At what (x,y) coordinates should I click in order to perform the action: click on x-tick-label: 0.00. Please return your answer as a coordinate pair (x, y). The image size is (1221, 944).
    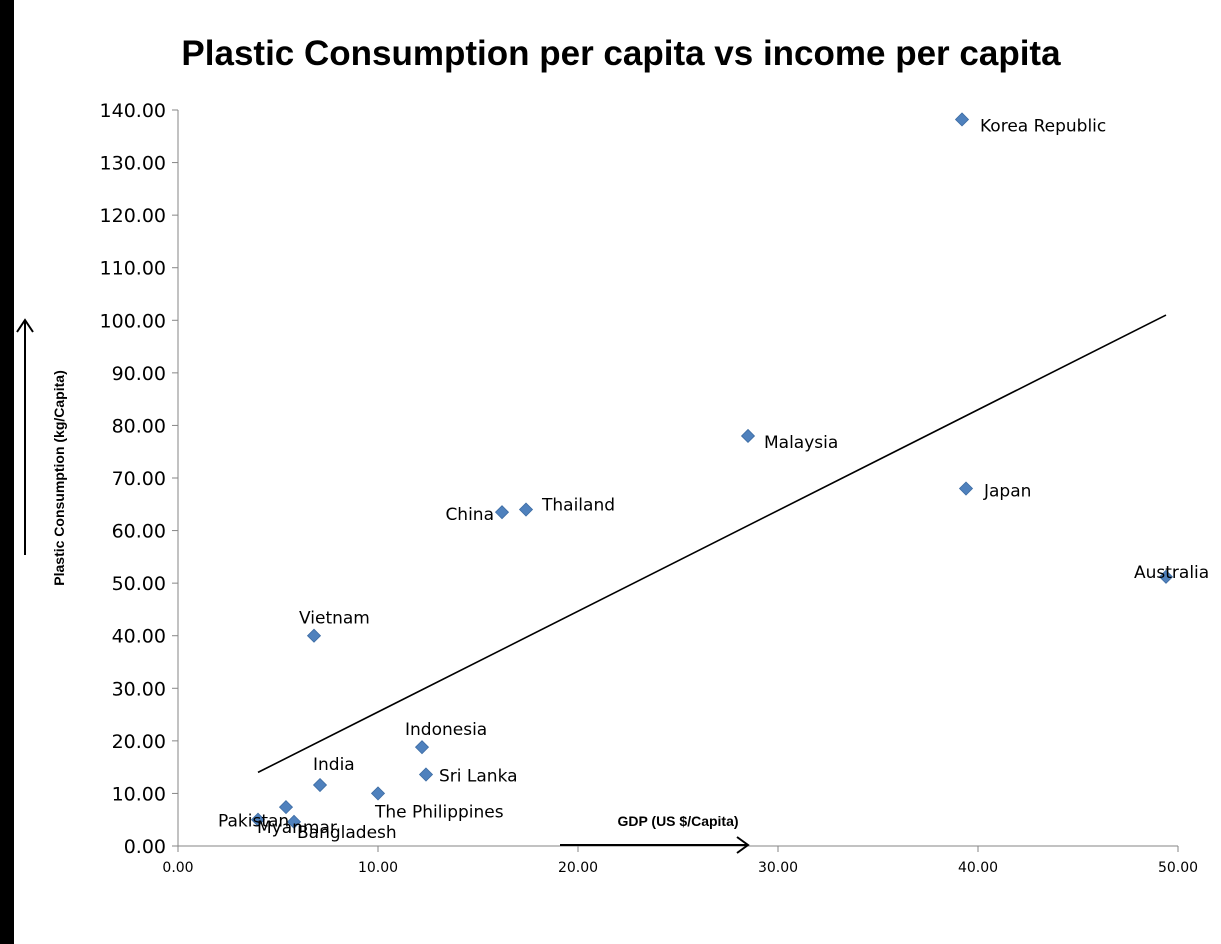
    Looking at the image, I should click on (177, 868).